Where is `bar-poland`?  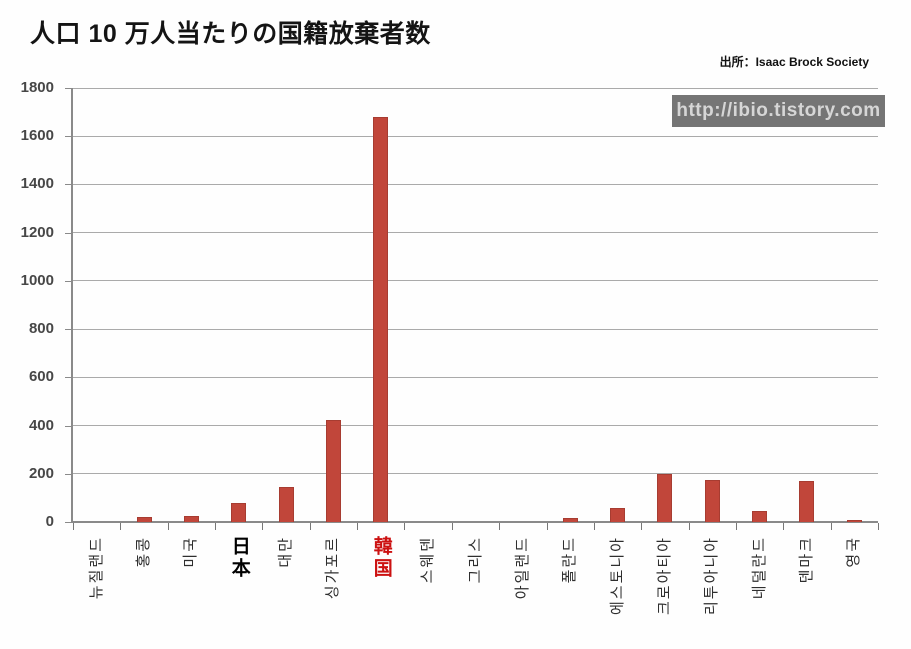
bar-poland is located at coordinates (570, 520).